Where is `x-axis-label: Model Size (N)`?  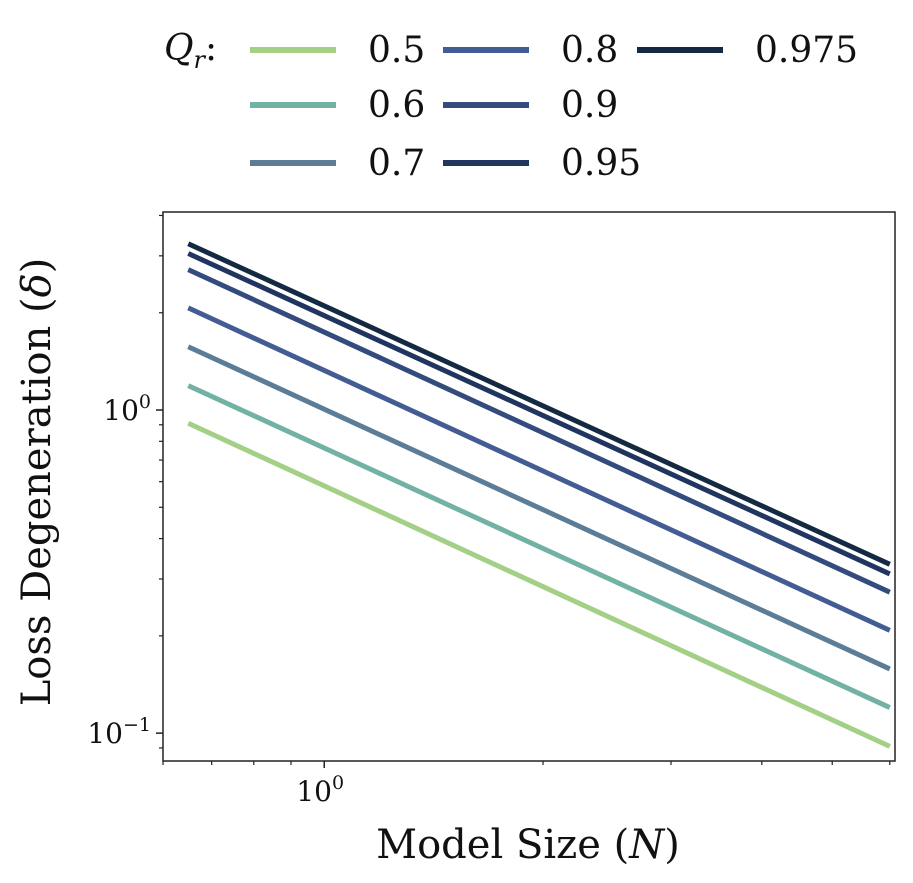
x-axis-label: Model Size (N) is located at coordinates (528, 845).